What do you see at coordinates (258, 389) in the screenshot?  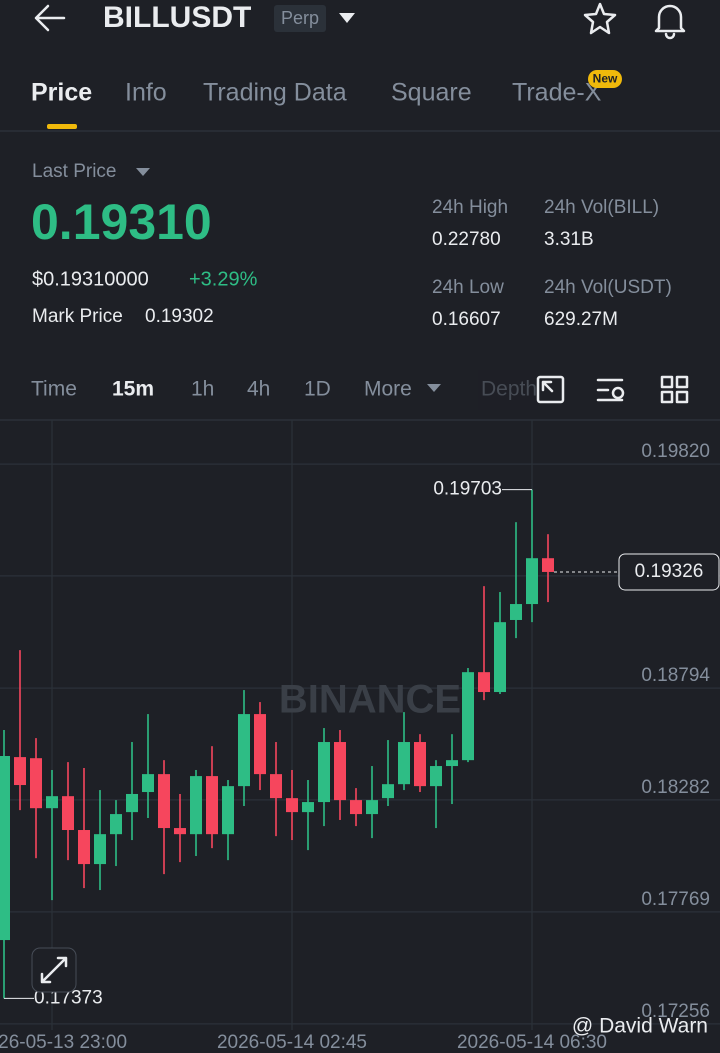 I see `interval: 4h` at bounding box center [258, 389].